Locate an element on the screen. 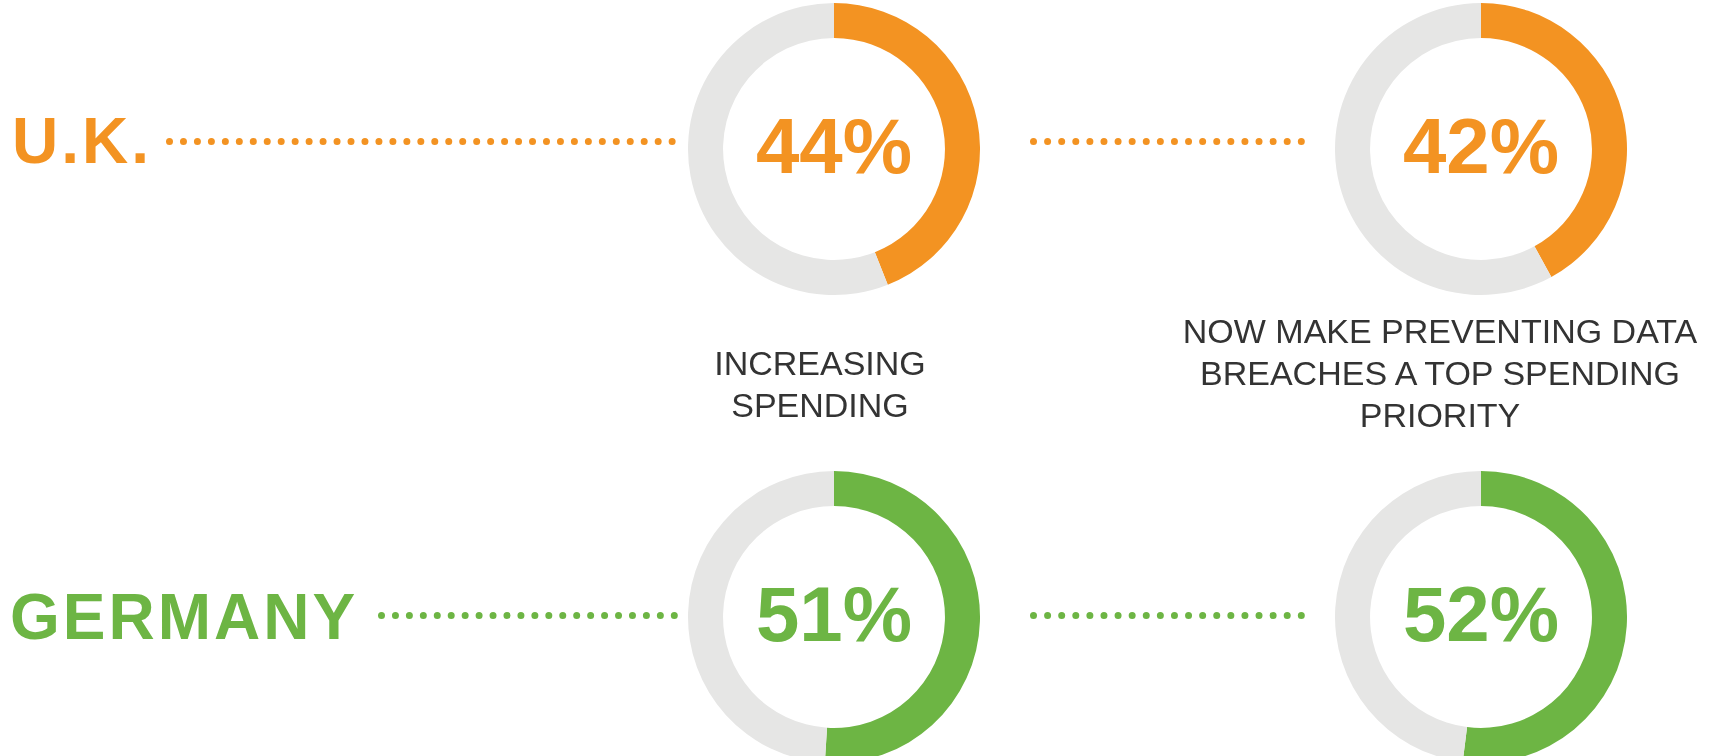 The width and height of the screenshot is (1710, 756). text: GERMANY is located at coordinates (184, 617).